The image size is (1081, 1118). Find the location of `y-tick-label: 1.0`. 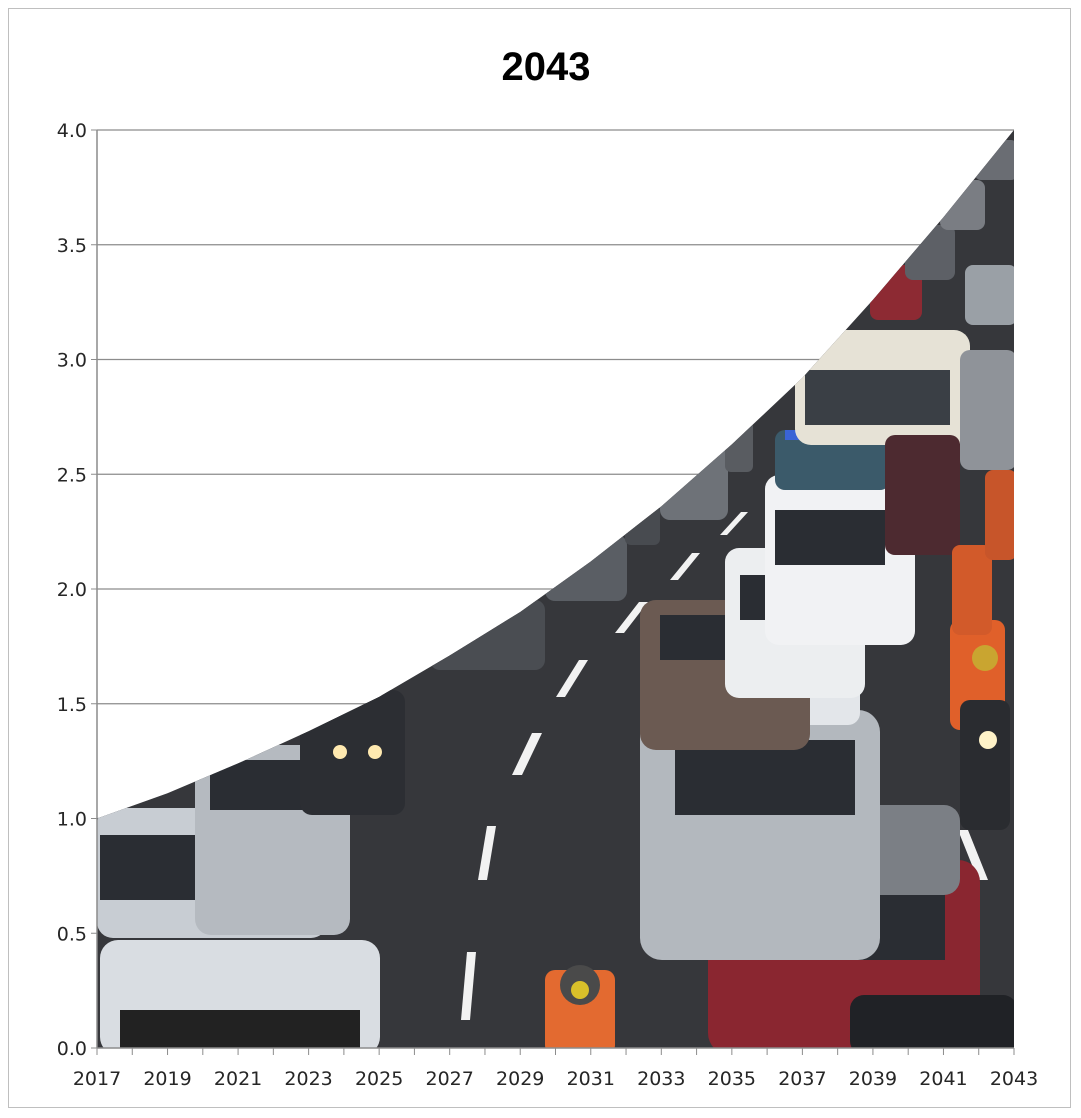

y-tick-label: 1.0 is located at coordinates (72, 820).